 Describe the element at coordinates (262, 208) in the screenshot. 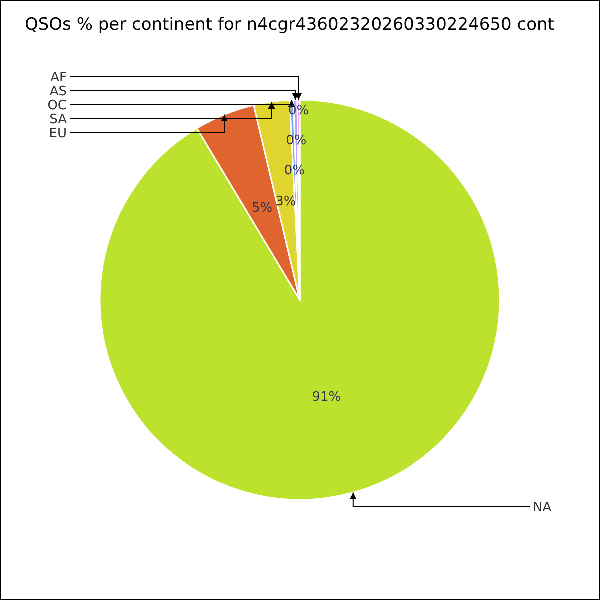

I see `data-label: 5%` at that location.